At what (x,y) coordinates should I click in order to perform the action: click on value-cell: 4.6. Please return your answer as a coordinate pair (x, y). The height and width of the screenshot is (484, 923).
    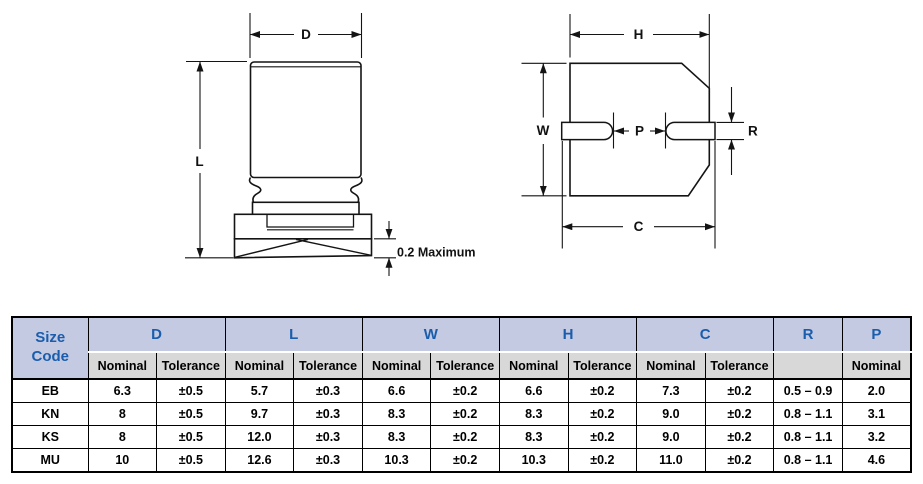
    Looking at the image, I should click on (876, 460).